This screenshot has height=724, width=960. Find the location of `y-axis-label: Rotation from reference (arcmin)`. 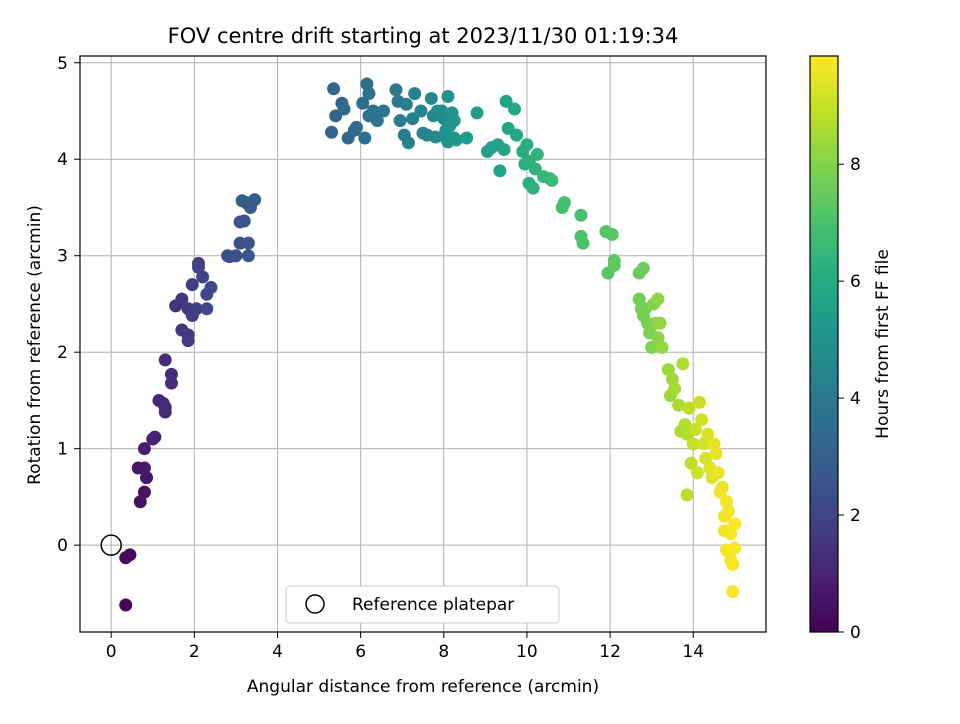

y-axis-label: Rotation from reference (arcmin) is located at coordinates (35, 345).